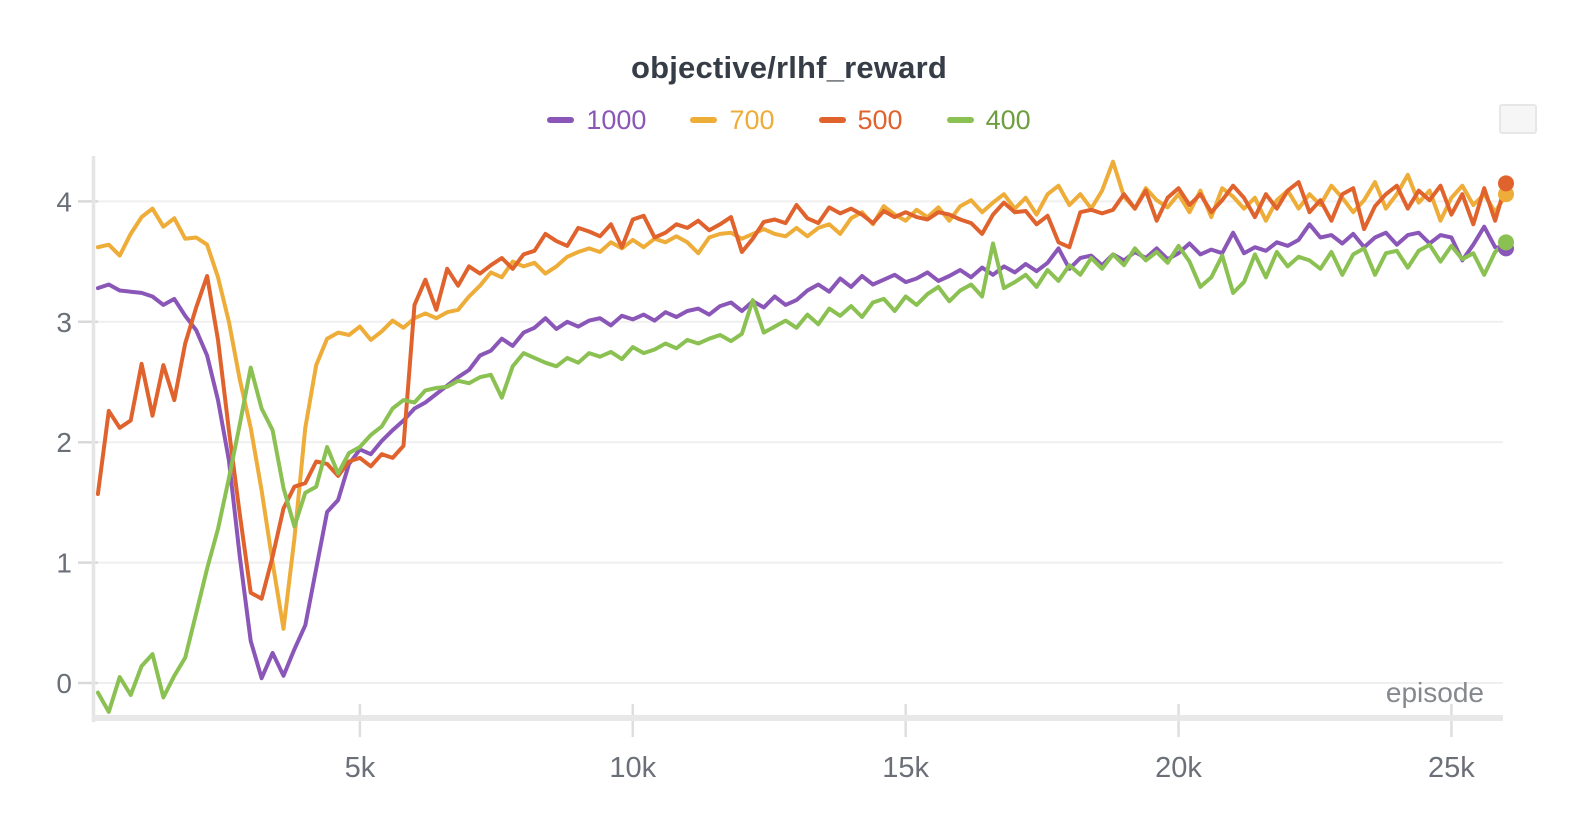 Image resolution: width=1578 pixels, height=831 pixels. I want to click on x-tick-label: 20k, so click(1178, 768).